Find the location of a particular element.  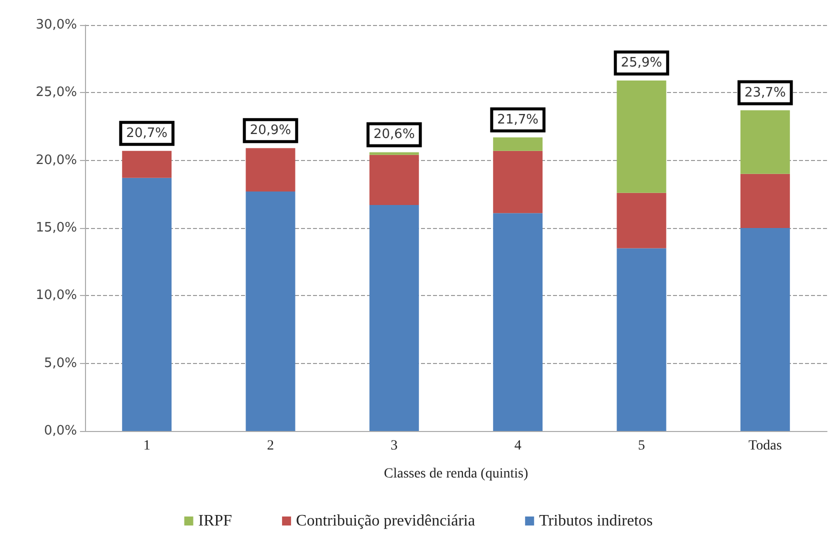

y-tick-label: 15,0% is located at coordinates (56, 228).